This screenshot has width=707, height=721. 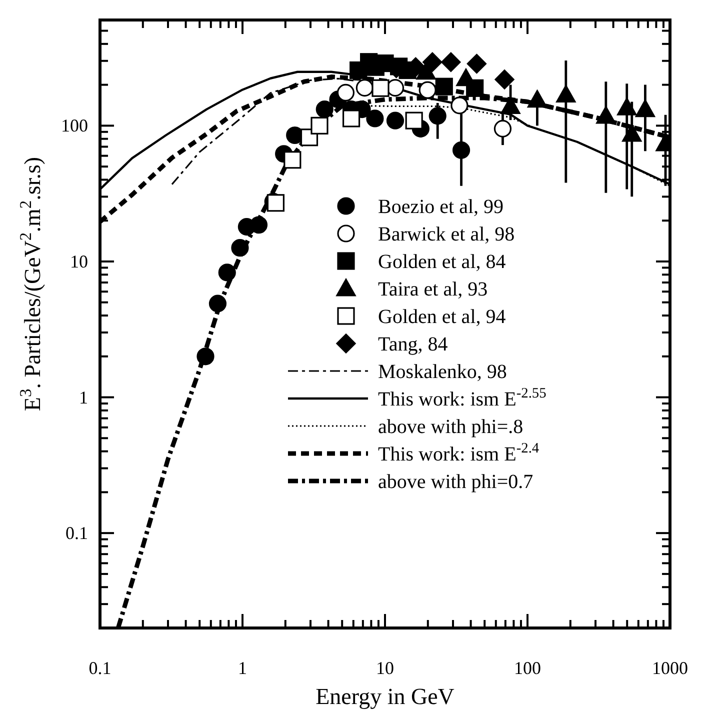 What do you see at coordinates (74, 126) in the screenshot?
I see `y-tick-label: 100` at bounding box center [74, 126].